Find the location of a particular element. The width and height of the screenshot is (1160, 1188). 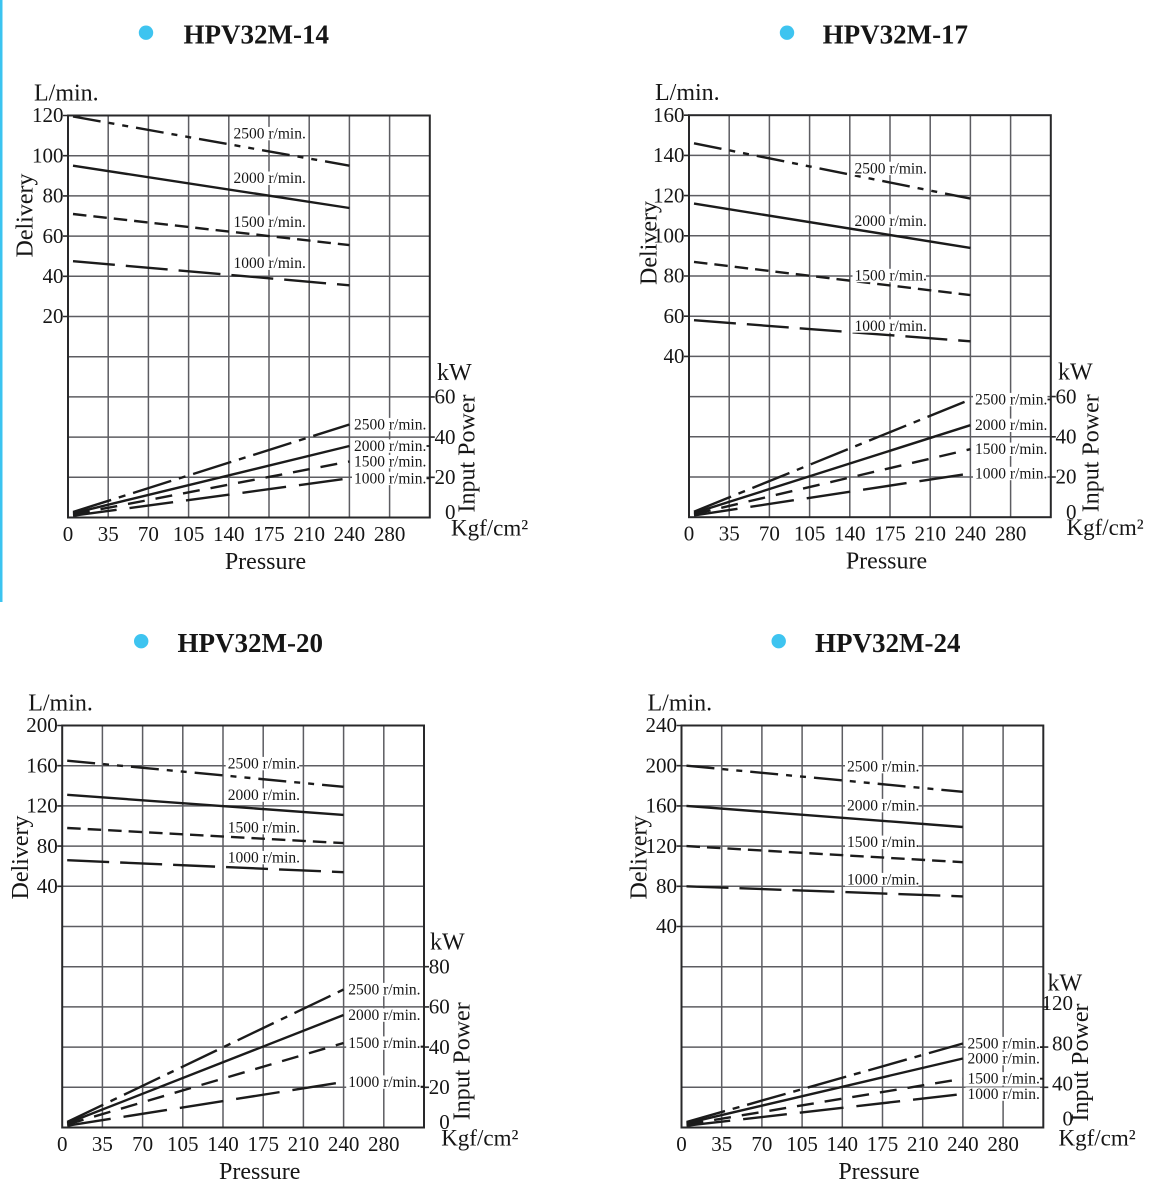

svg-text: 280 is located at coordinates (390, 534).